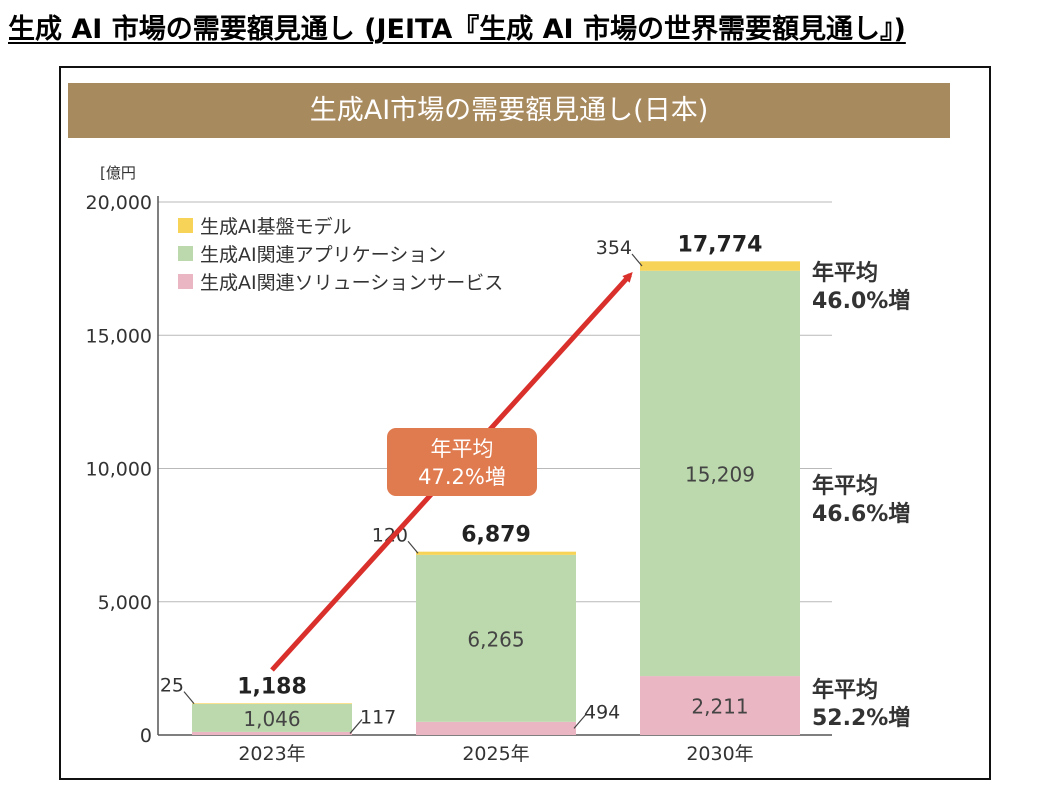  What do you see at coordinates (146, 736) in the screenshot?
I see `y-tick-label: 0` at bounding box center [146, 736].